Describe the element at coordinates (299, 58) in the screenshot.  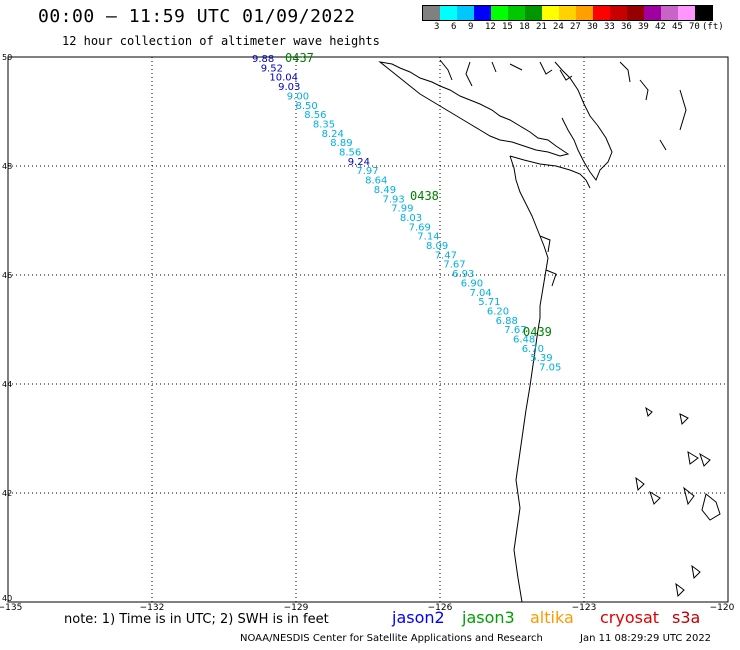
I see `track-time-label: 0437` at that location.